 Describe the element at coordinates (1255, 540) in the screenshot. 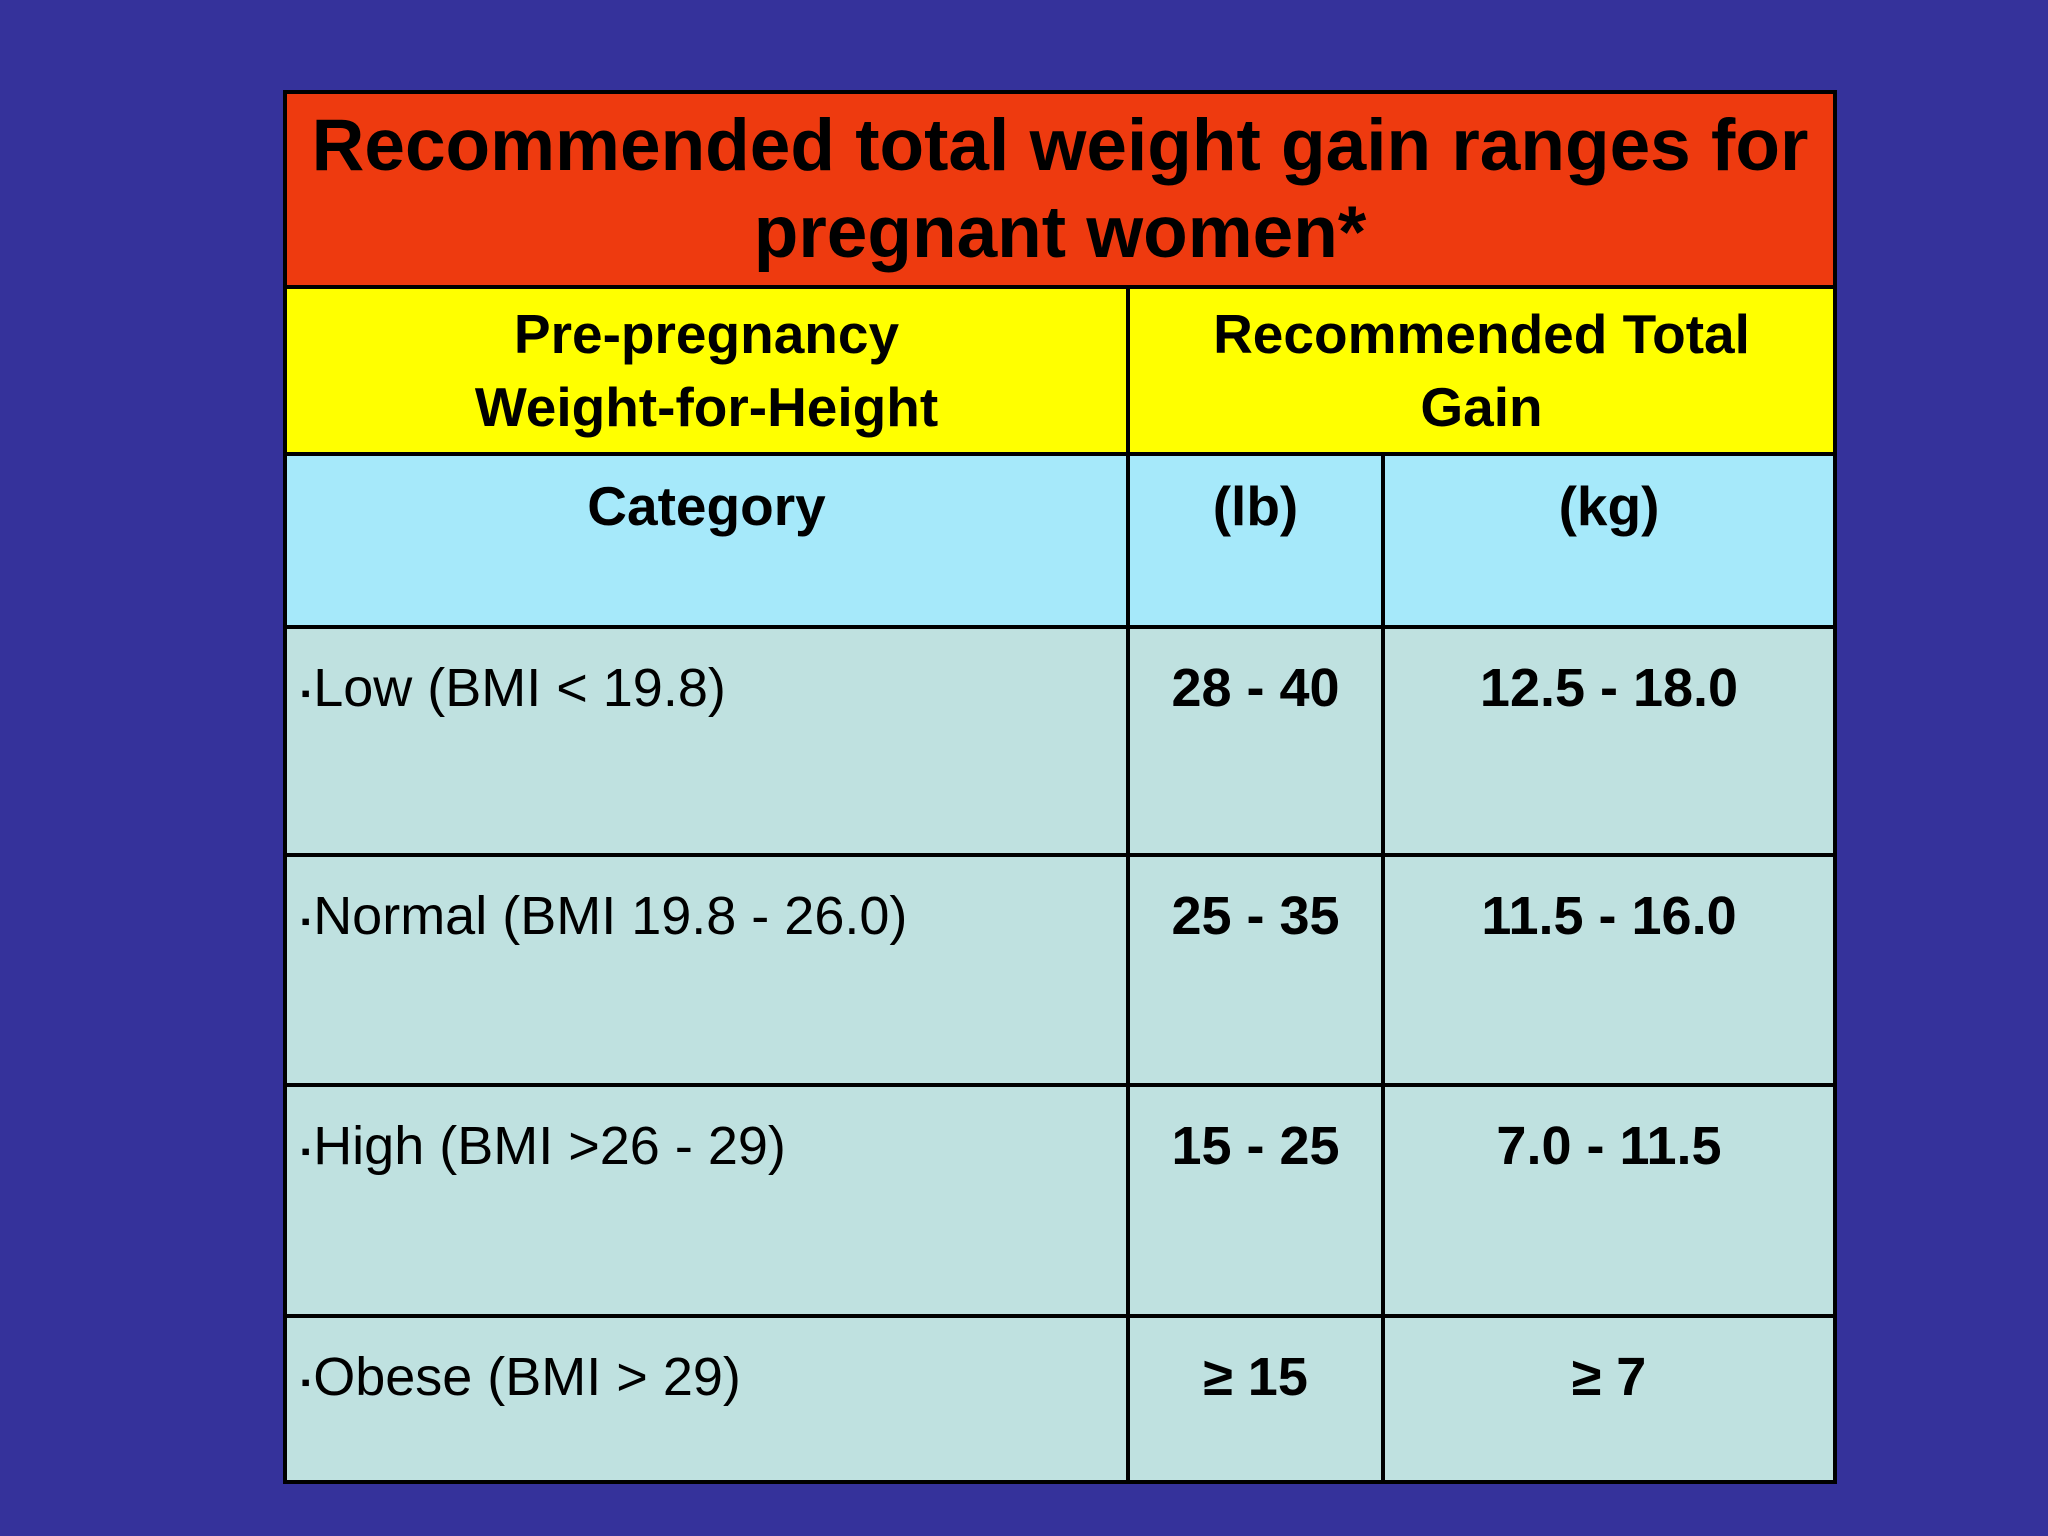

I see `subheader-lb: (lb)` at that location.